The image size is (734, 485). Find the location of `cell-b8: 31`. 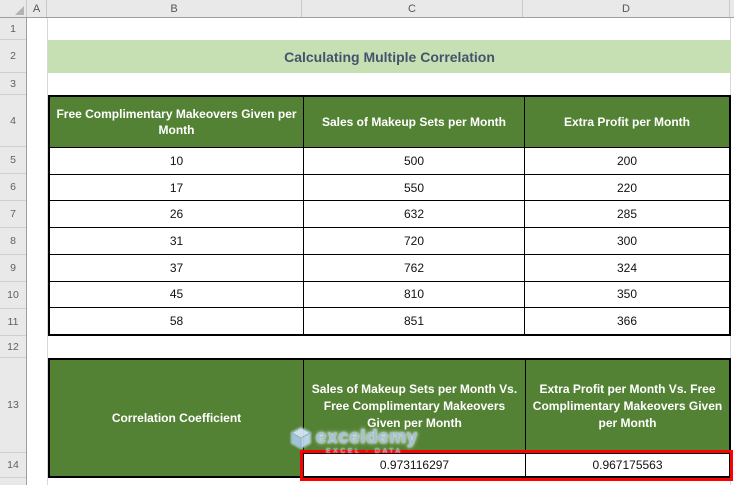

cell-b8: 31 is located at coordinates (176, 241).